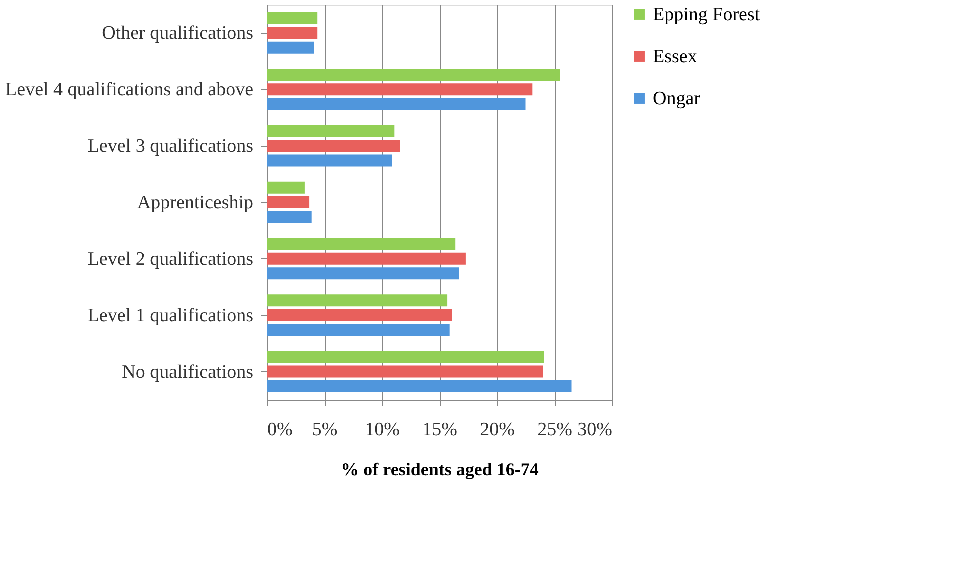  What do you see at coordinates (188, 372) in the screenshot?
I see `y-tick-label: No qualifications` at bounding box center [188, 372].